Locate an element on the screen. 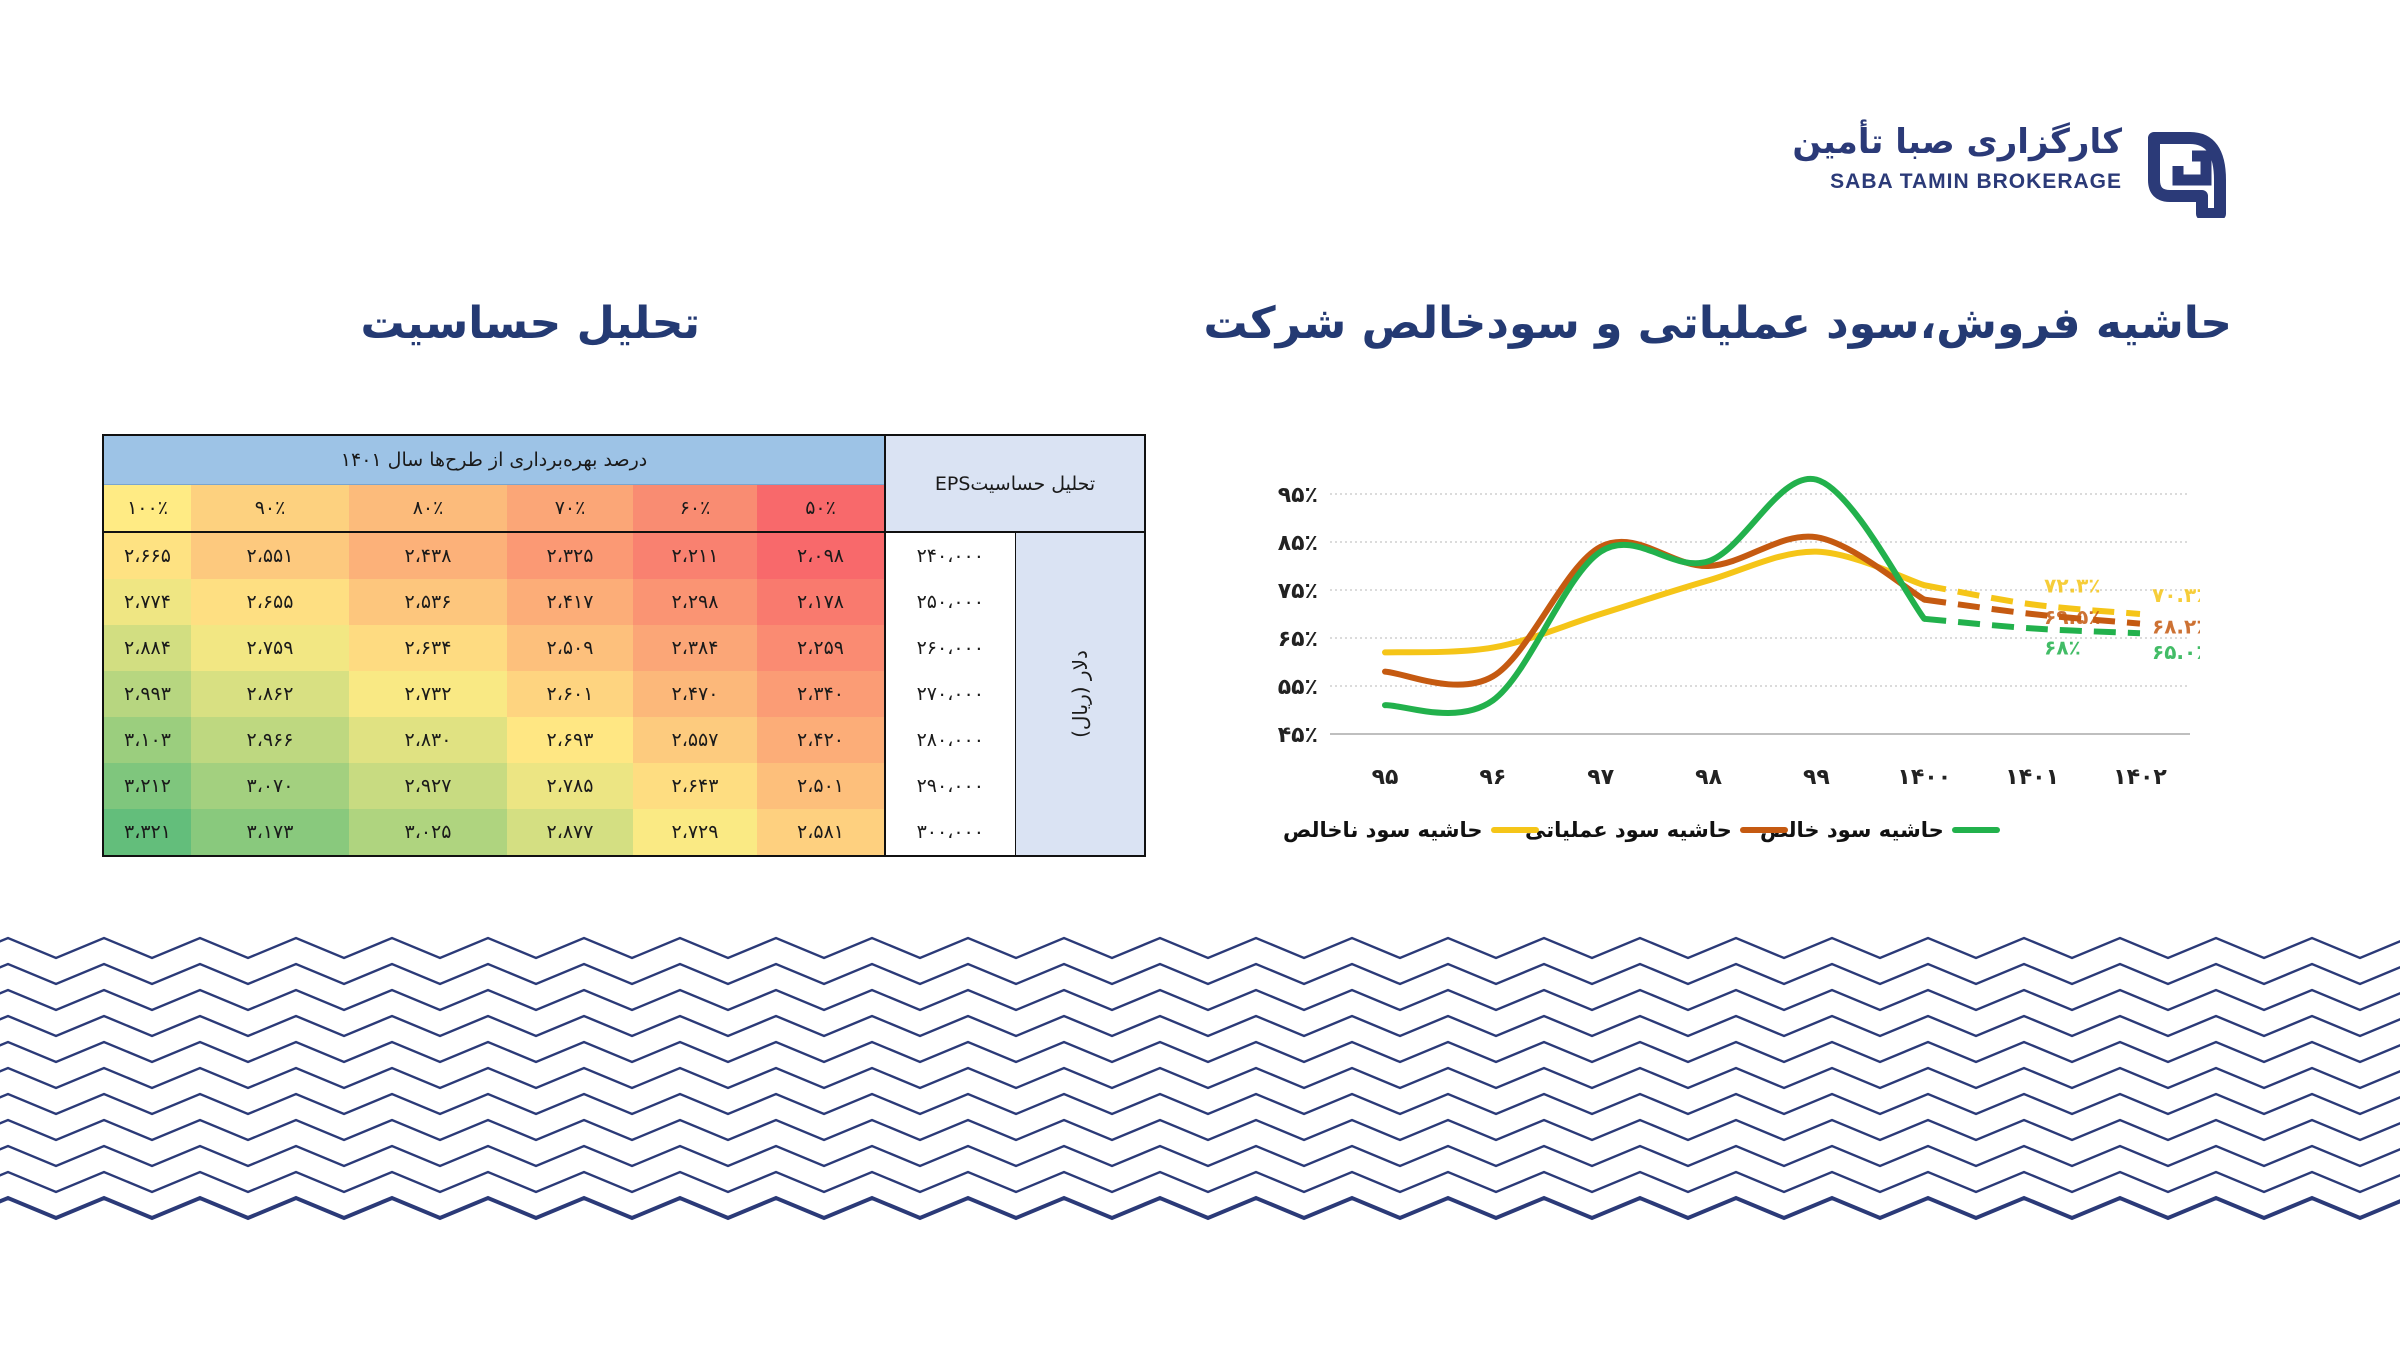  x-tick-label: ۹۸ is located at coordinates (1708, 777).